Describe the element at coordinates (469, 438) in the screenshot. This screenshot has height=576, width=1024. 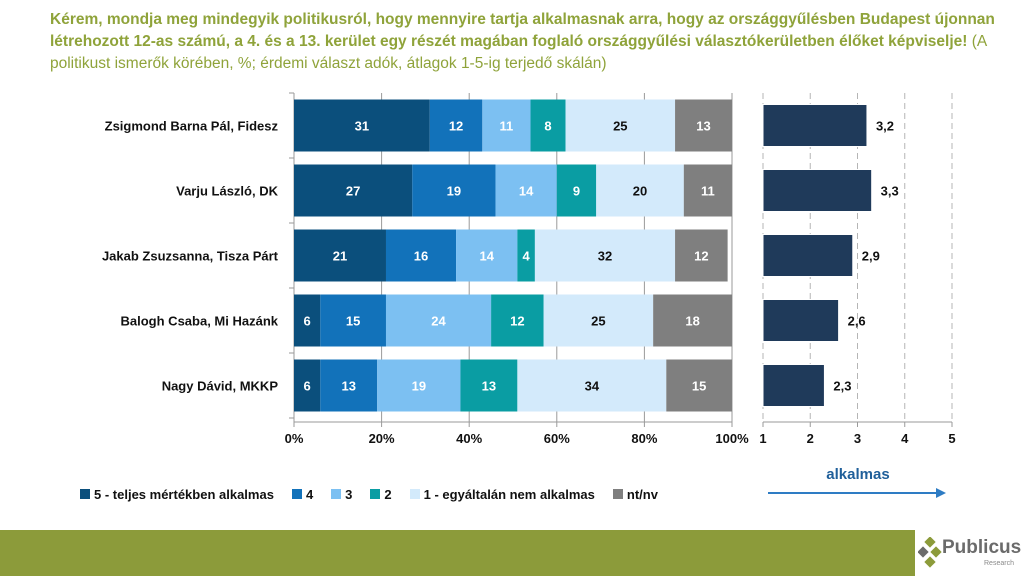
I see `x-tick-label: 40%` at that location.